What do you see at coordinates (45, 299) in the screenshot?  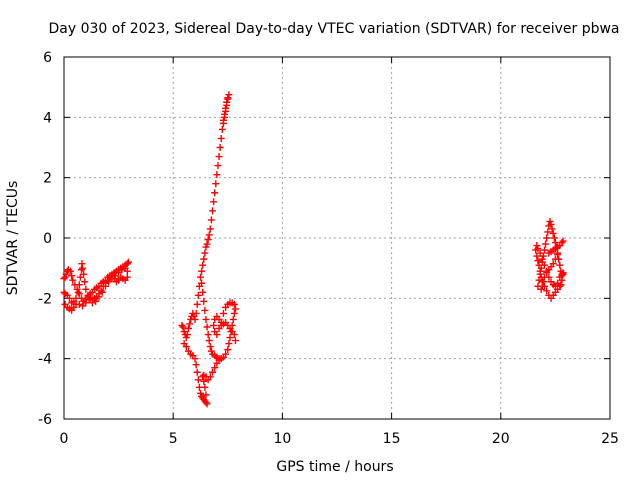 I see `y-tick-label: -2` at bounding box center [45, 299].